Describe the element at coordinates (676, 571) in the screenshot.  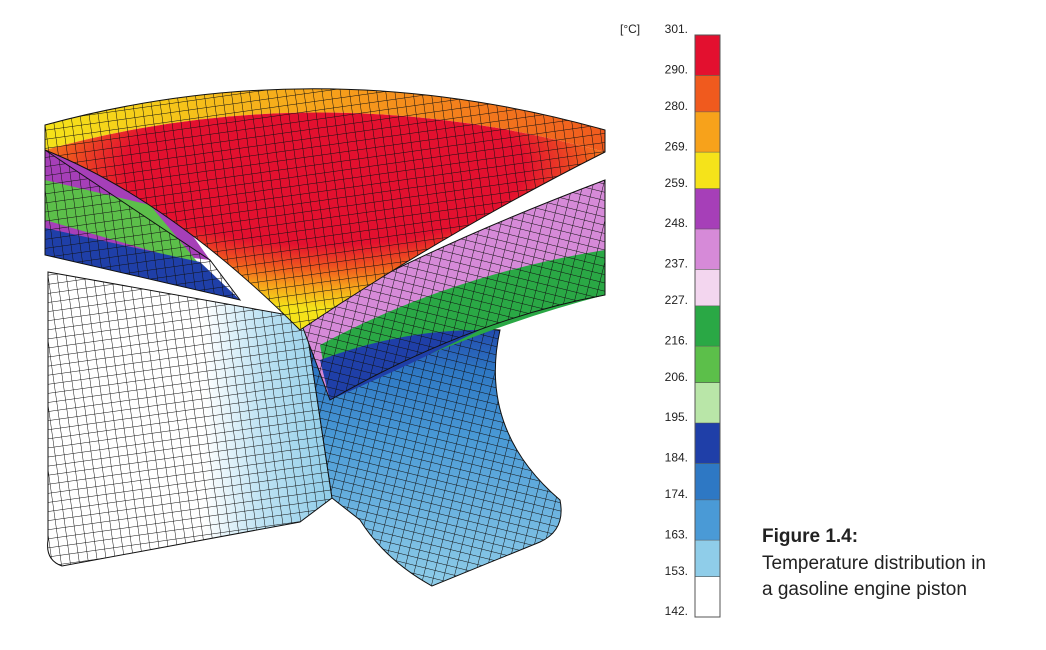
I see `tick-label: 153.` at that location.